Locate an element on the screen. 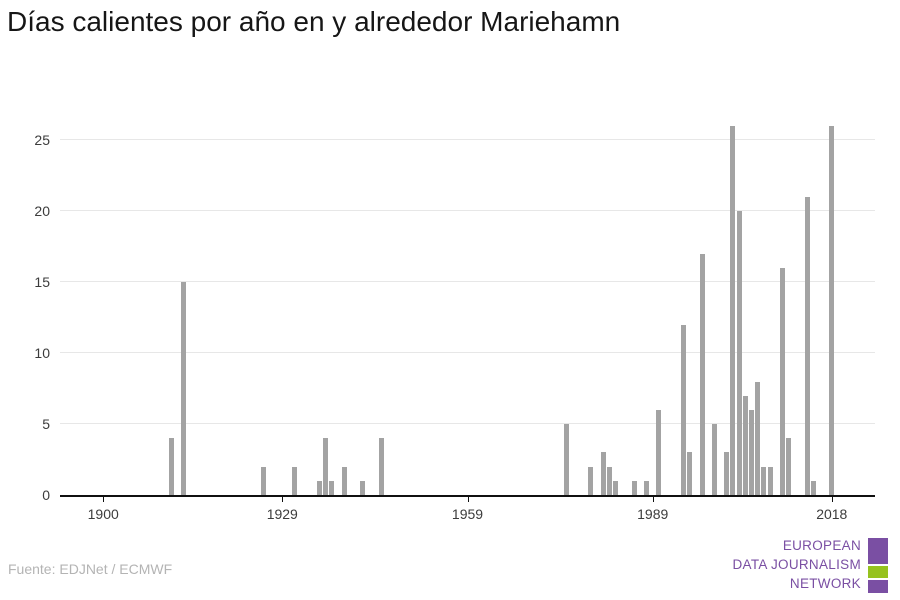  logo-block-purple-top is located at coordinates (878, 551).